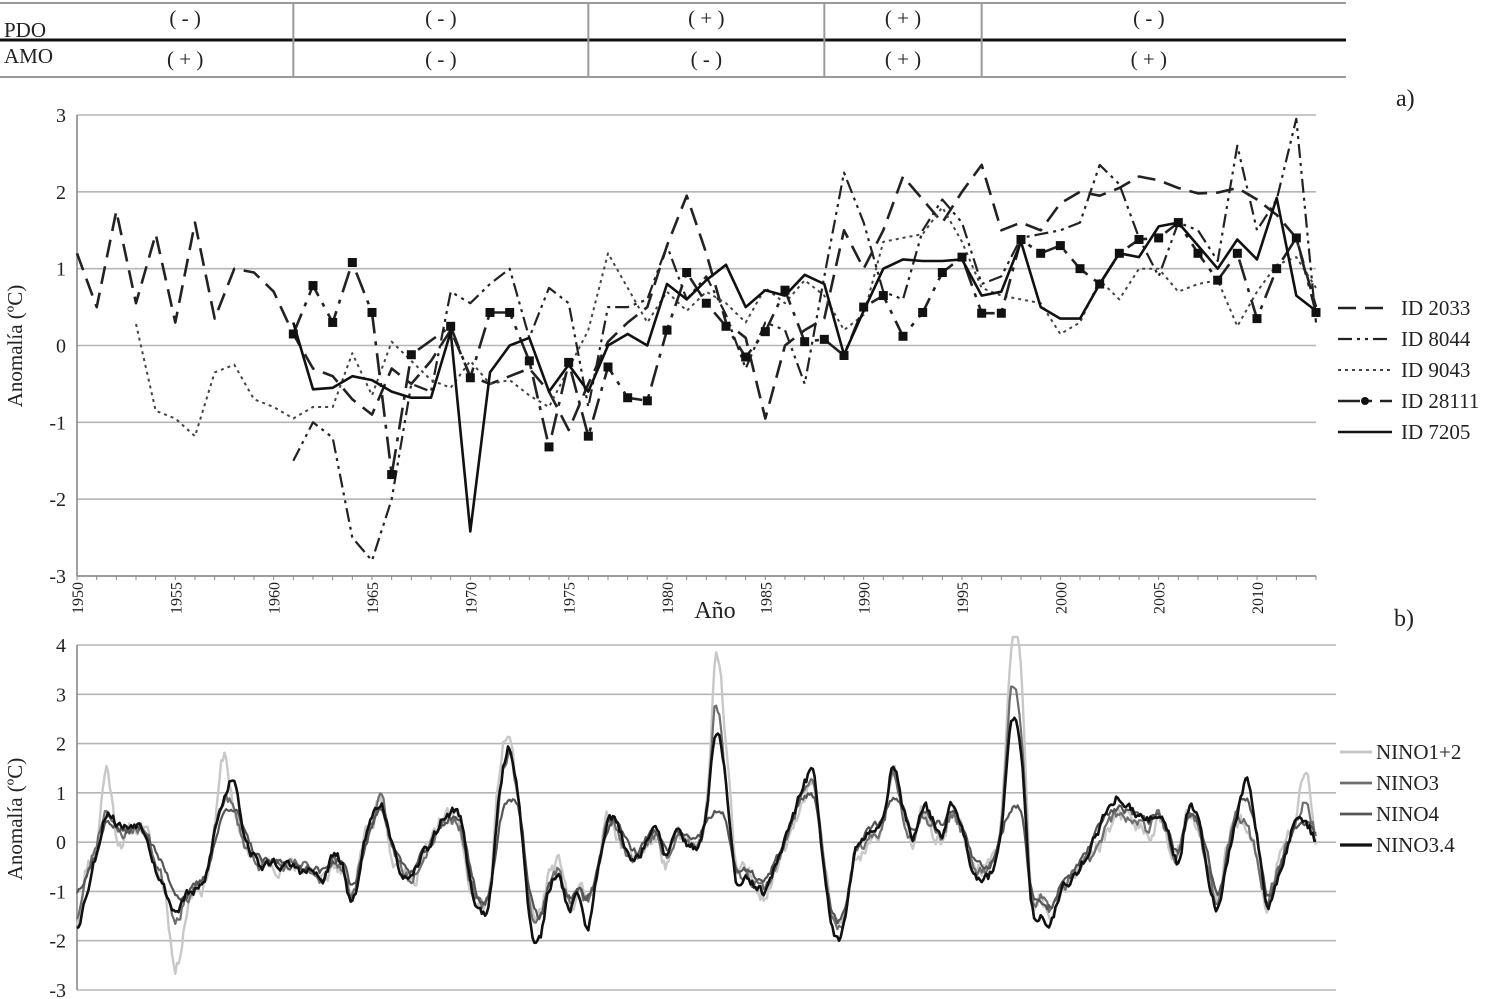 The image size is (1489, 999). I want to click on x-tick-label: 1970, so click(471, 598).